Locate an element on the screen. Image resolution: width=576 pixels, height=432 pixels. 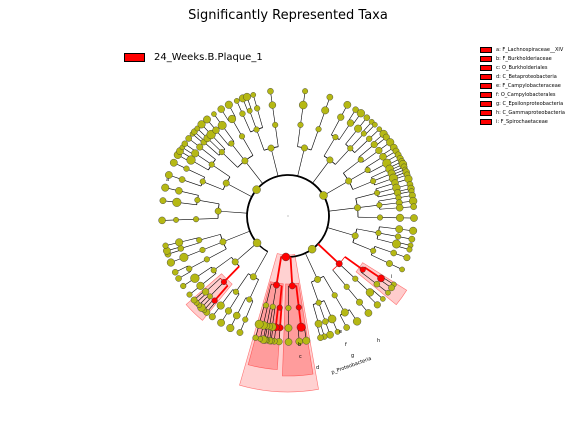
taxa-legend-item: d: C_Betaproteobacteria is located at coordinates (522, 76).